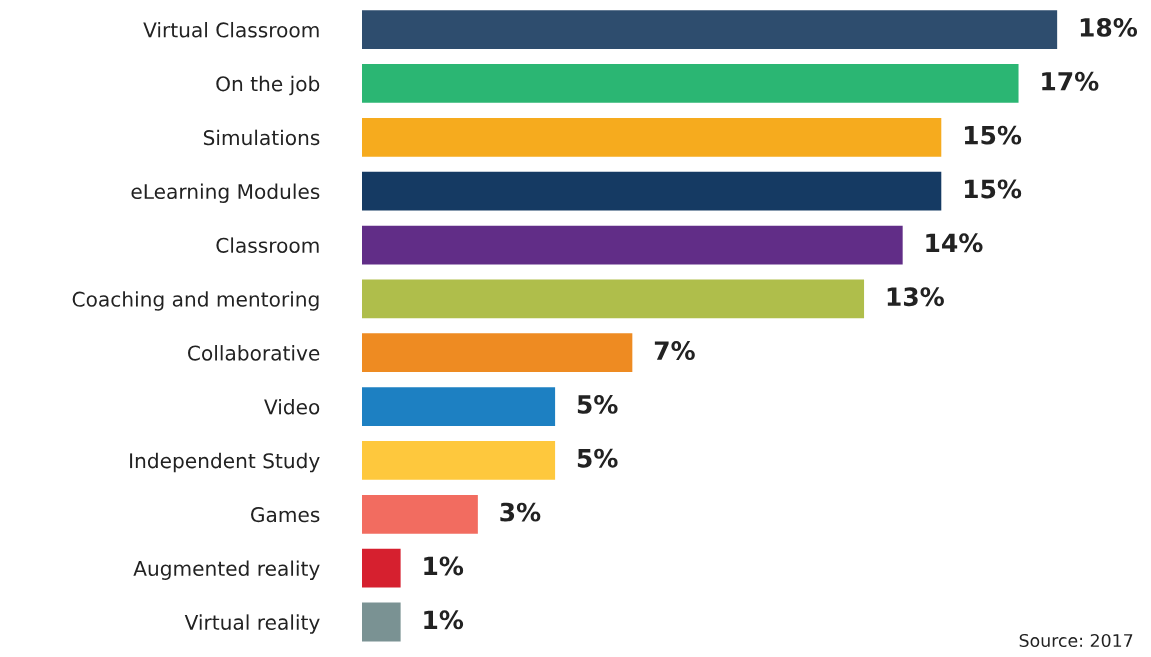 This screenshot has height=657, width=1151. Describe the element at coordinates (520, 512) in the screenshot. I see `data-label: 3%` at that location.